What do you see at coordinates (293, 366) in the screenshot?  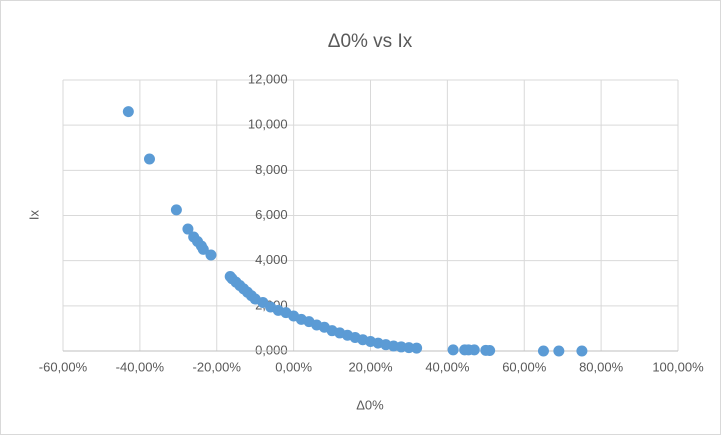 I see `x-tick-label: 0,00%` at bounding box center [293, 366].